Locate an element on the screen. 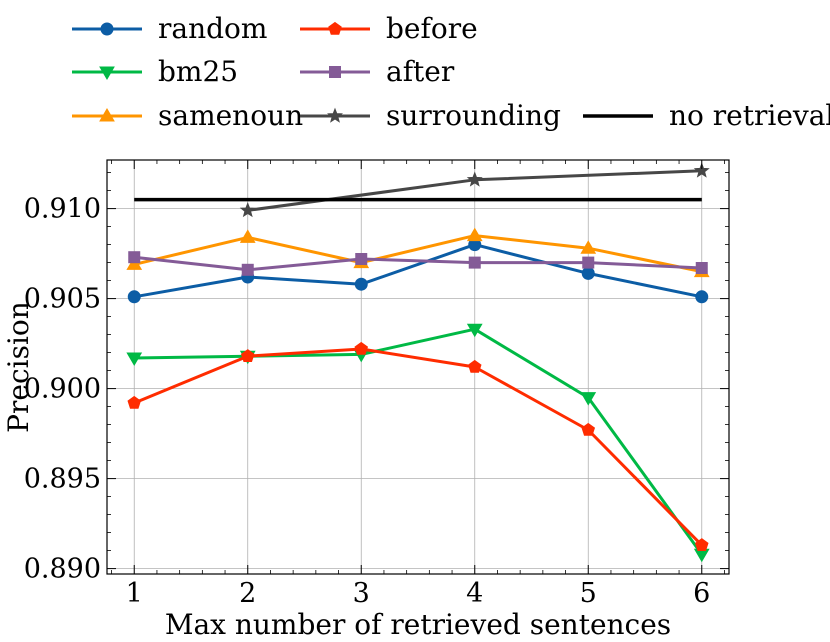 This screenshot has width=830, height=642. random-line is located at coordinates (418, 271).